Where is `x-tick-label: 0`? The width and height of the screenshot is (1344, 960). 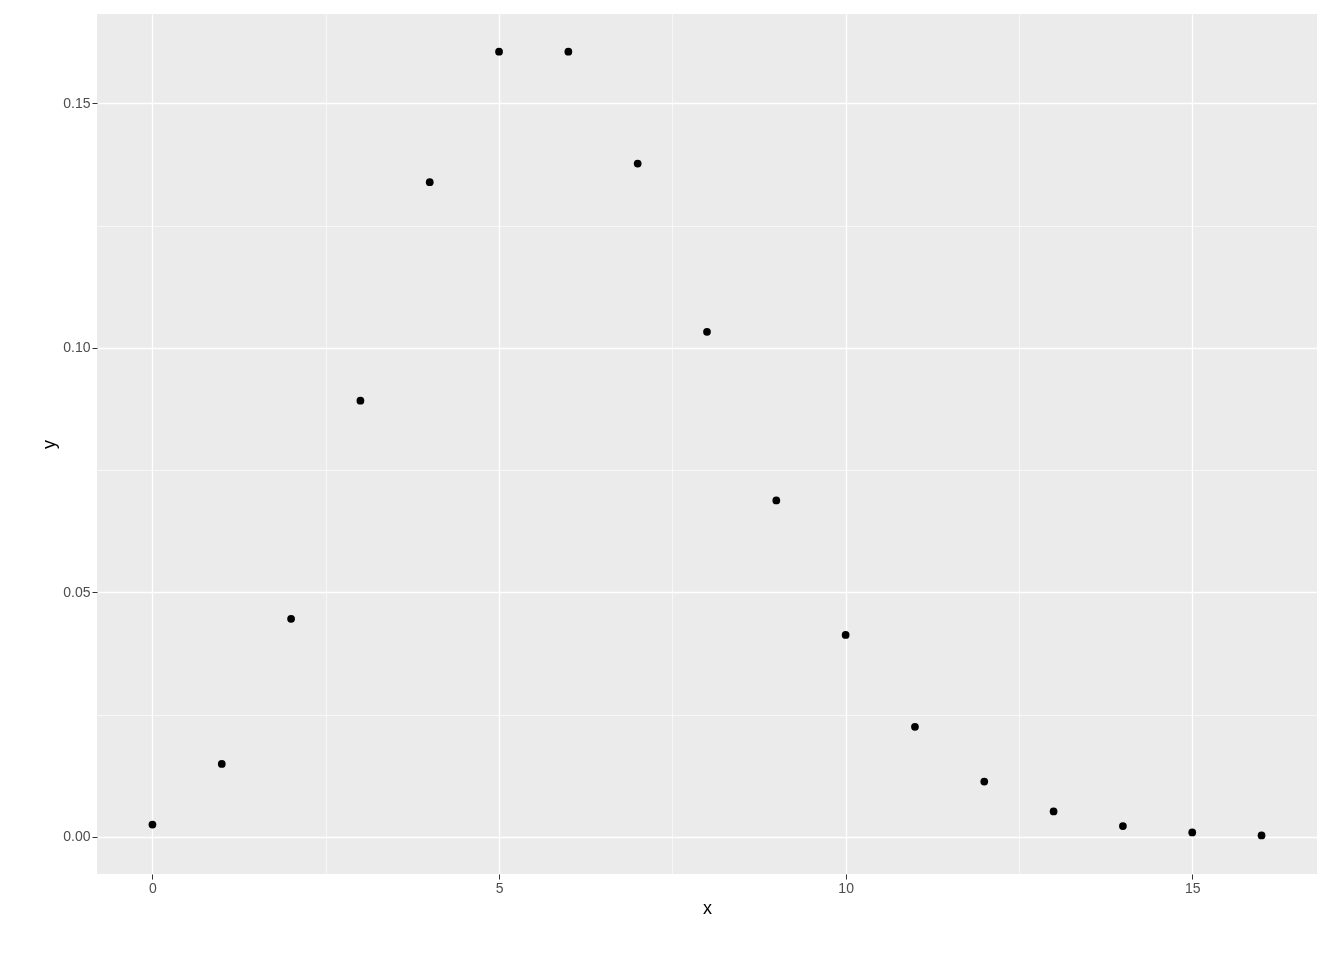
x-tick-label: 0 is located at coordinates (153, 887).